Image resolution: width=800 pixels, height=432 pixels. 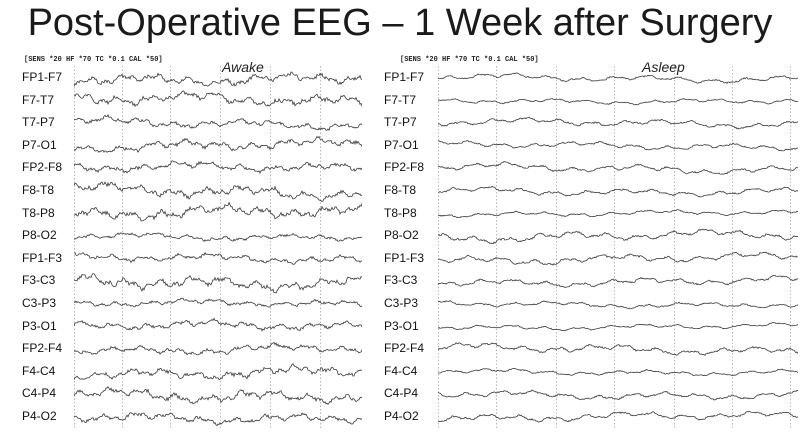 What do you see at coordinates (243, 67) in the screenshot?
I see `state-label-awake: Awake` at bounding box center [243, 67].